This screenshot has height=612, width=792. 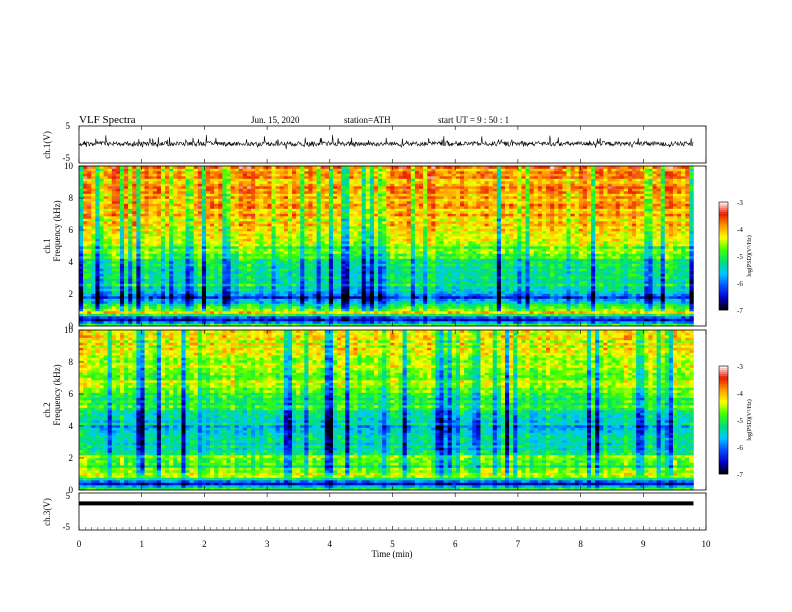 What do you see at coordinates (71, 490) in the screenshot?
I see `ch2-spectrogram-ytick-label: 0` at bounding box center [71, 490].